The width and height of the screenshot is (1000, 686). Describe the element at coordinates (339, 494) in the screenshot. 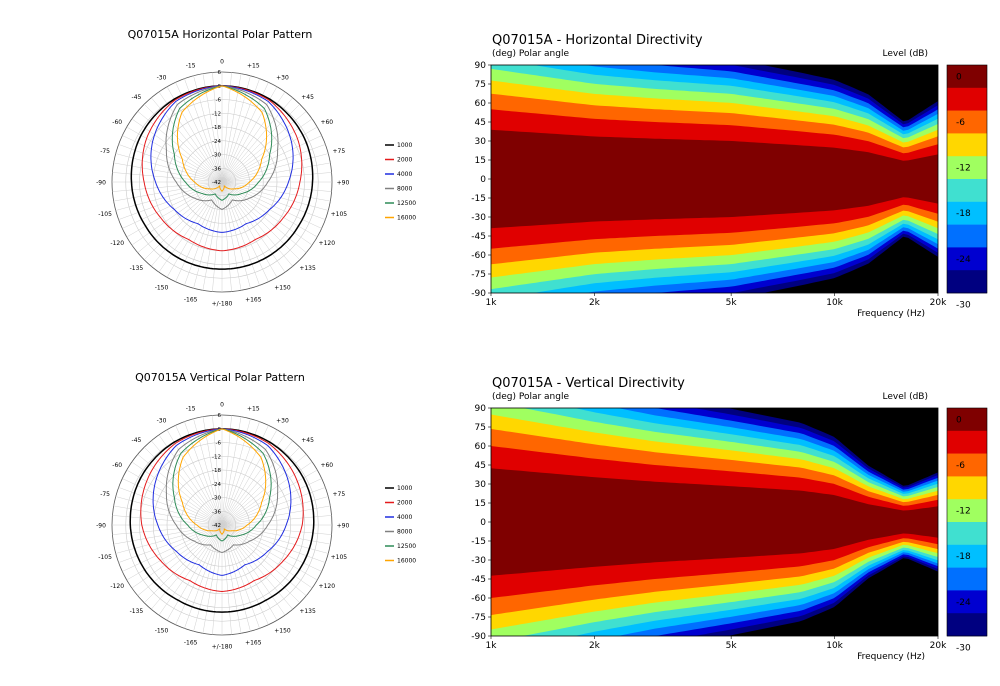

I see `polar-angle-label: +75` at that location.